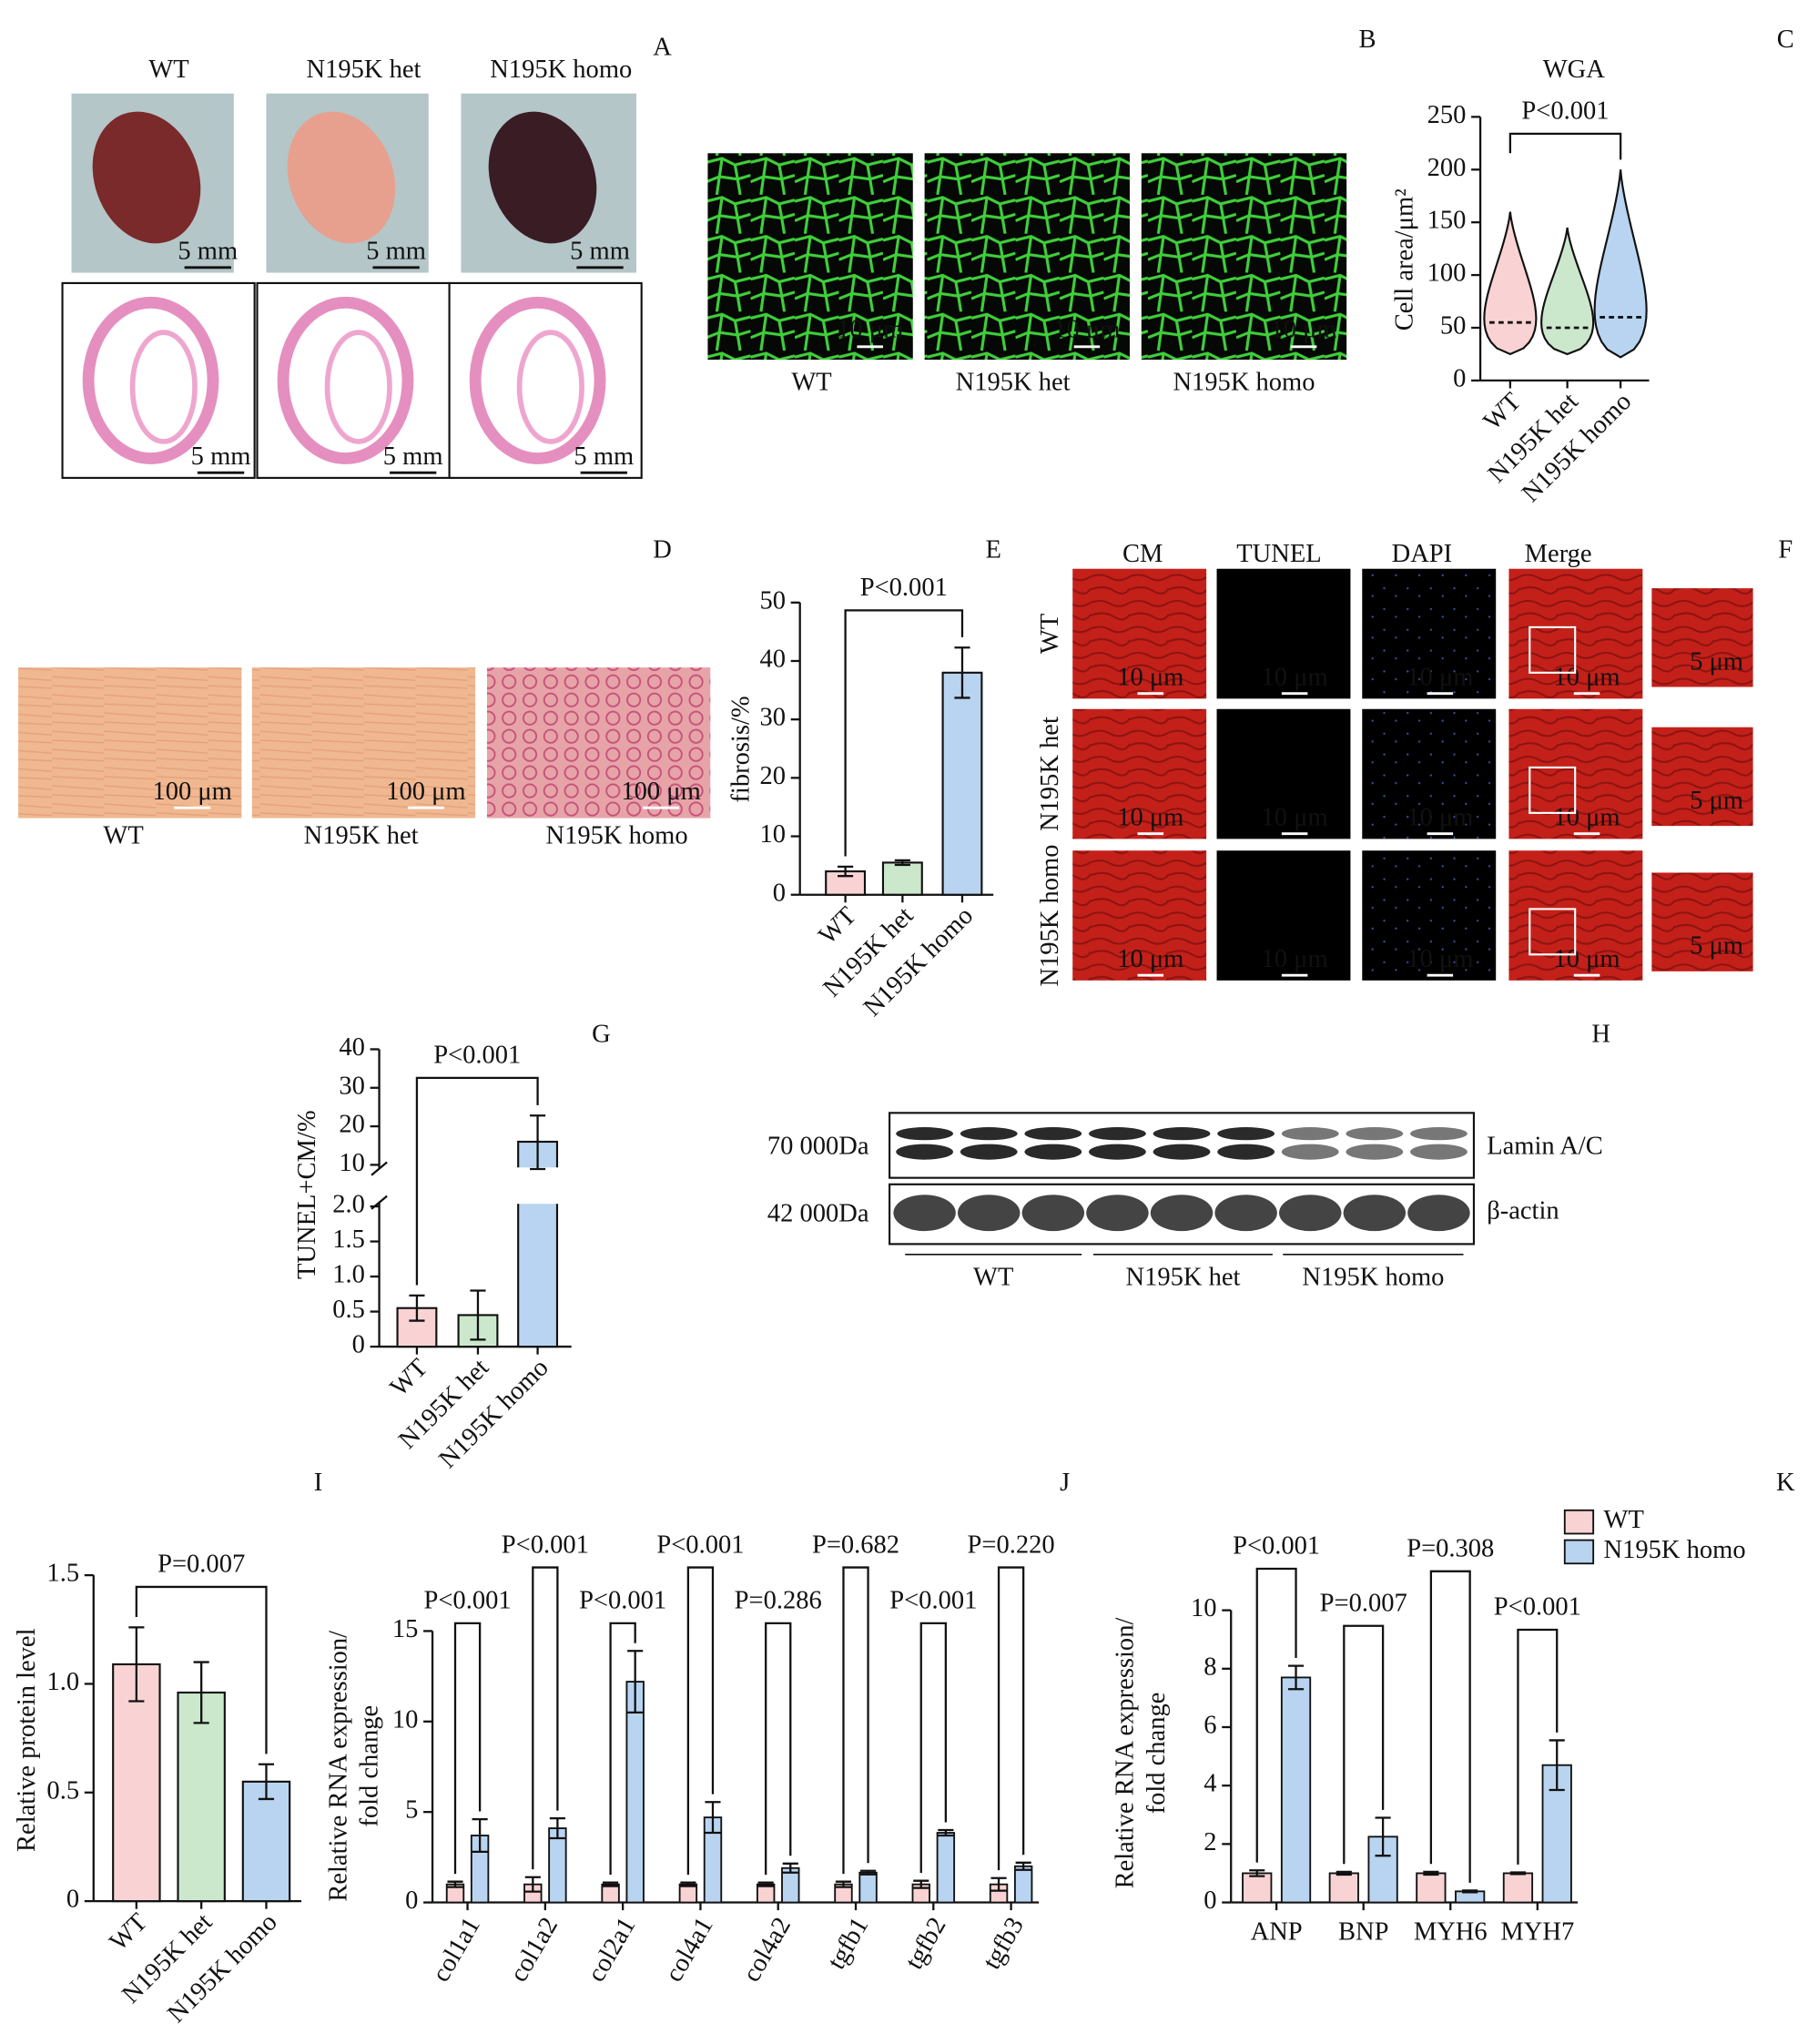  Describe the element at coordinates (1447, 168) in the screenshot. I see `y-tick-label: 200` at that location.